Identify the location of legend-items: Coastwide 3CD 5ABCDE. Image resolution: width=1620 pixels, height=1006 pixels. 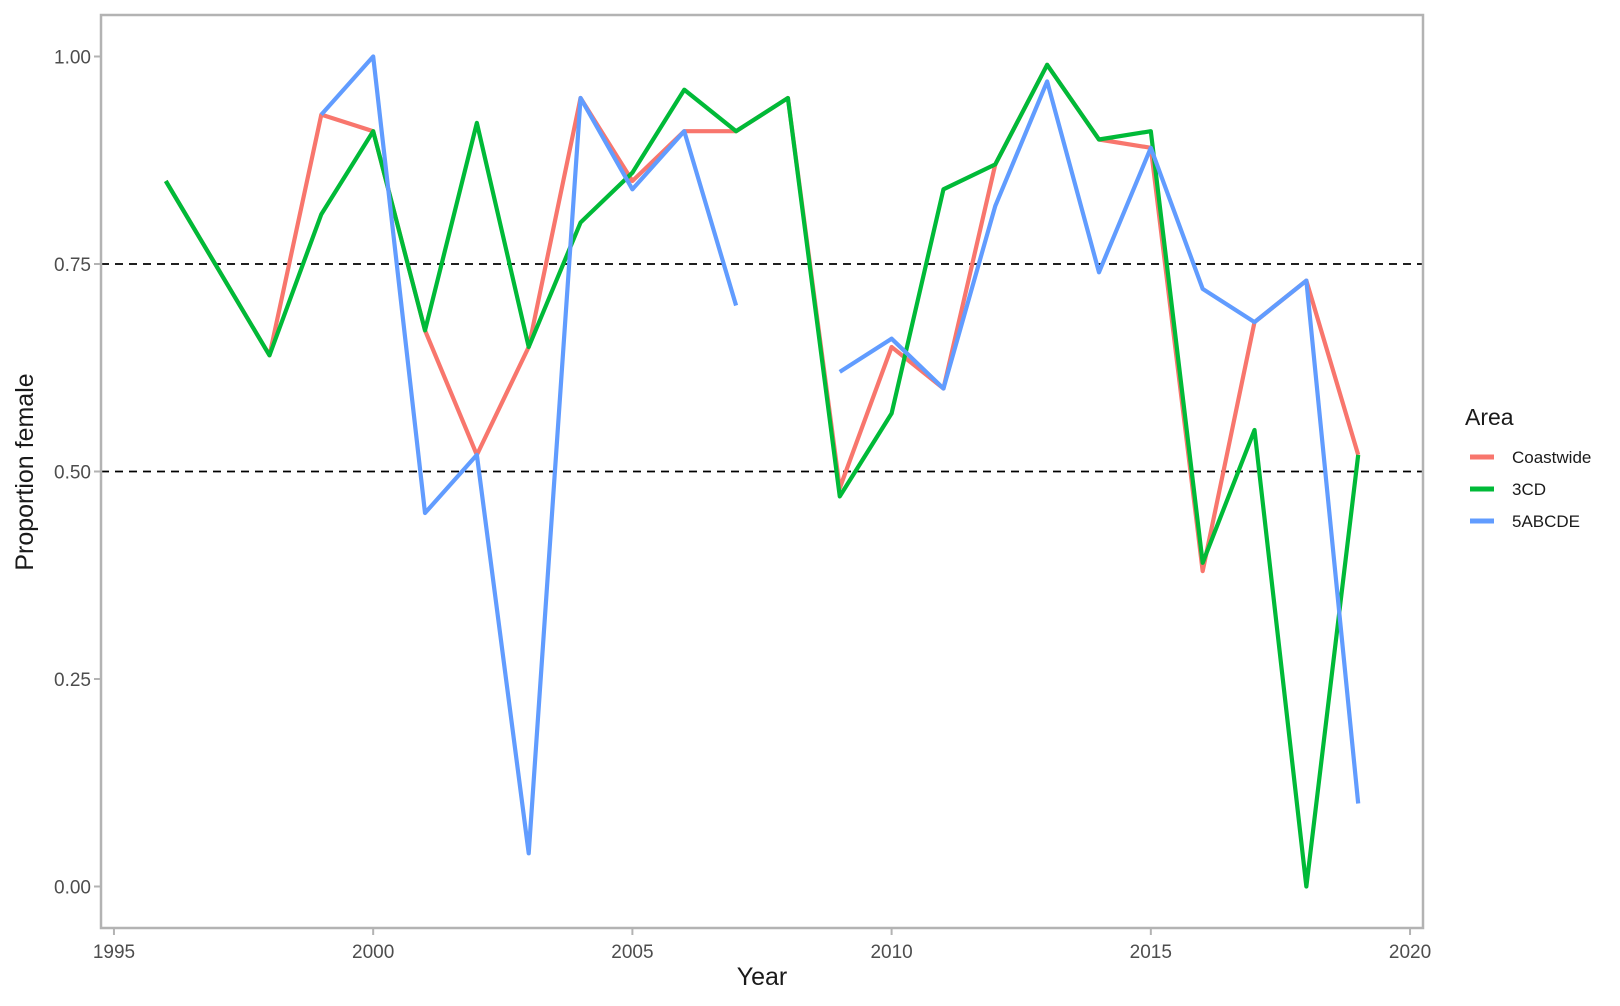
(1530, 489).